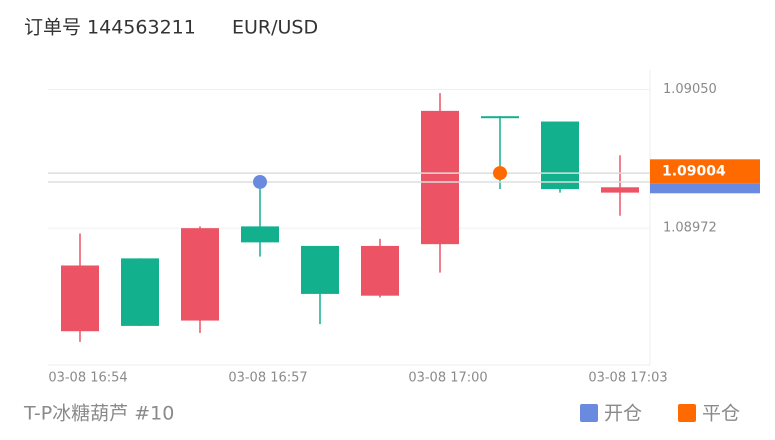 The height and width of the screenshot is (440, 775). Describe the element at coordinates (623, 414) in the screenshot. I see `legend-label: 开仓` at that location.